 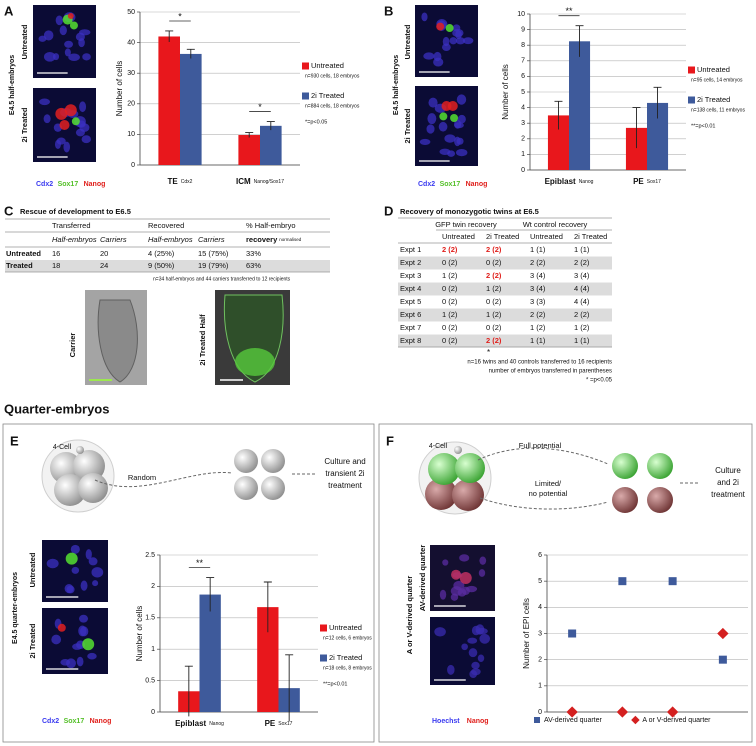 What do you see at coordinates (170, 239) in the screenshot?
I see `table-header: Half-embryos` at bounding box center [170, 239].